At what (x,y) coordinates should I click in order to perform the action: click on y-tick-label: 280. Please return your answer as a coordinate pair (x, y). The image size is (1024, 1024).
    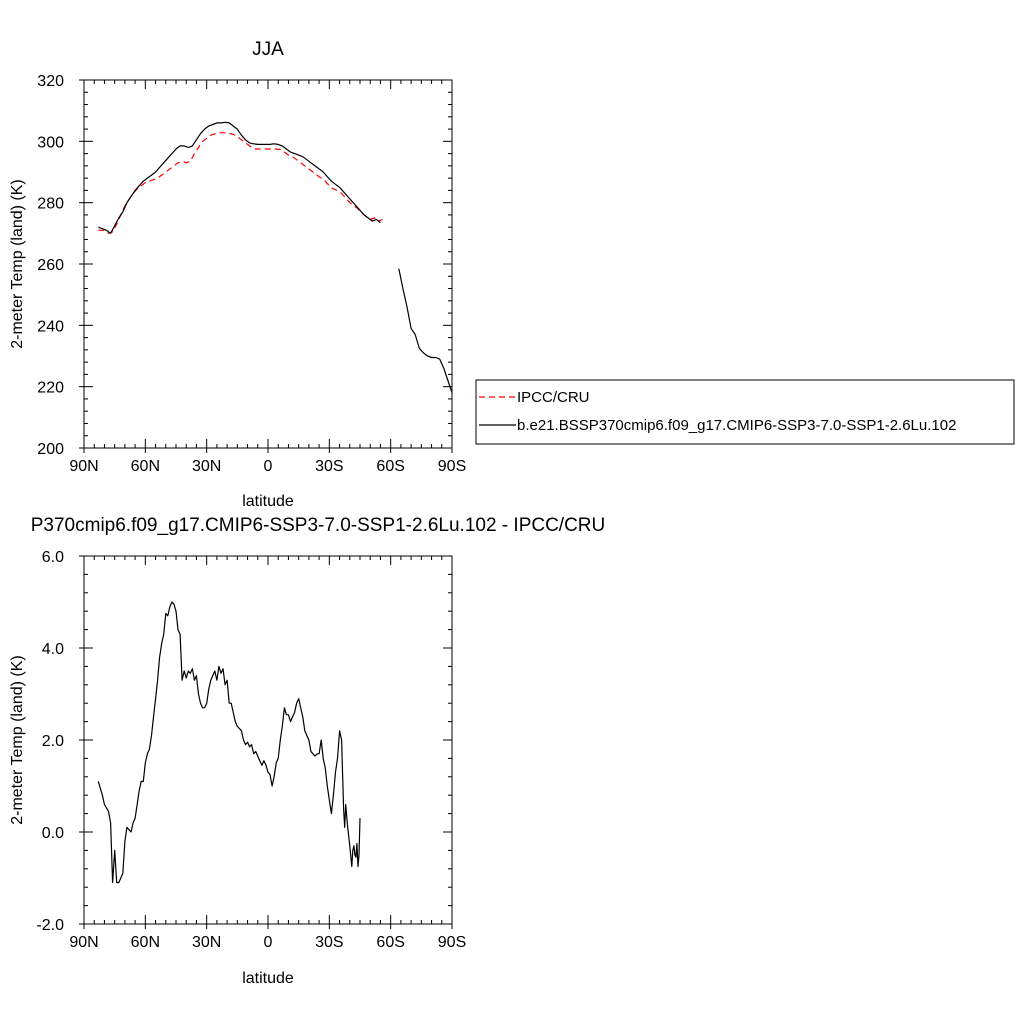
    Looking at the image, I should click on (50, 204).